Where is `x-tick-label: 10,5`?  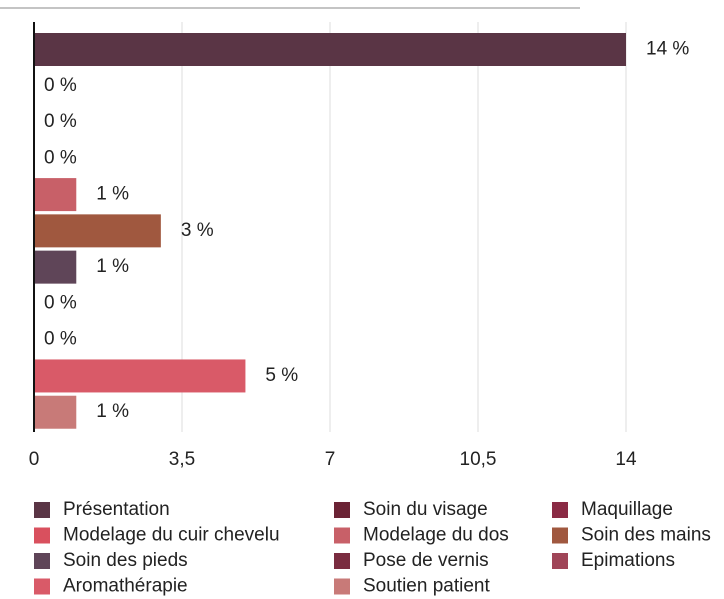 x-tick-label: 10,5 is located at coordinates (478, 459).